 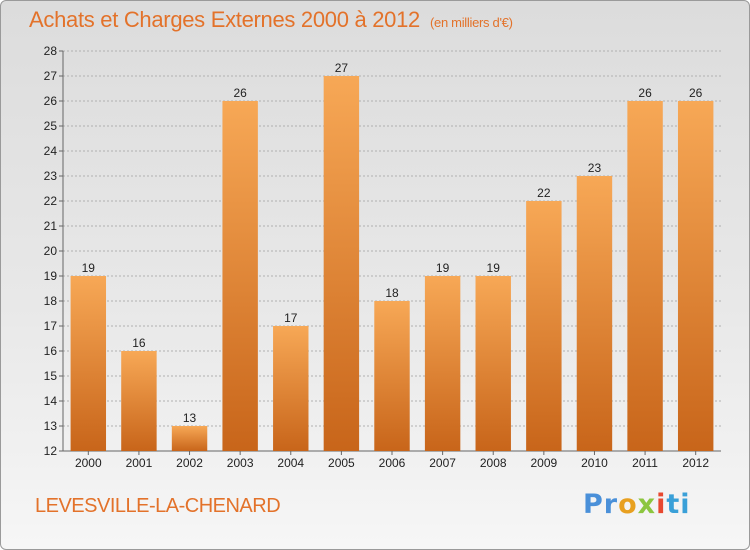 I want to click on x-tick-label: 2012, so click(x=695, y=463).